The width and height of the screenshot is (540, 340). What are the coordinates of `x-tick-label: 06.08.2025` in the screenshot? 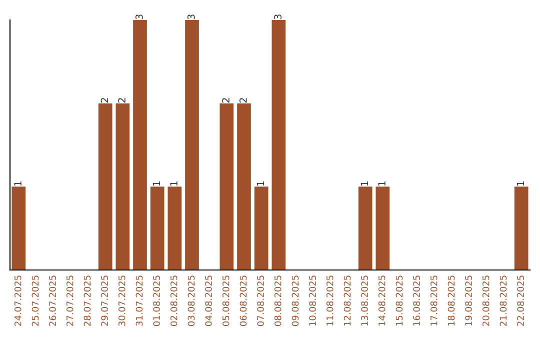 It's located at (243, 301).